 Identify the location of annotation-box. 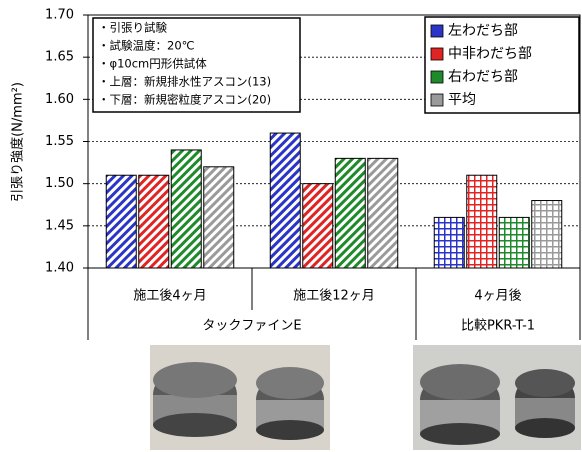
(196, 65).